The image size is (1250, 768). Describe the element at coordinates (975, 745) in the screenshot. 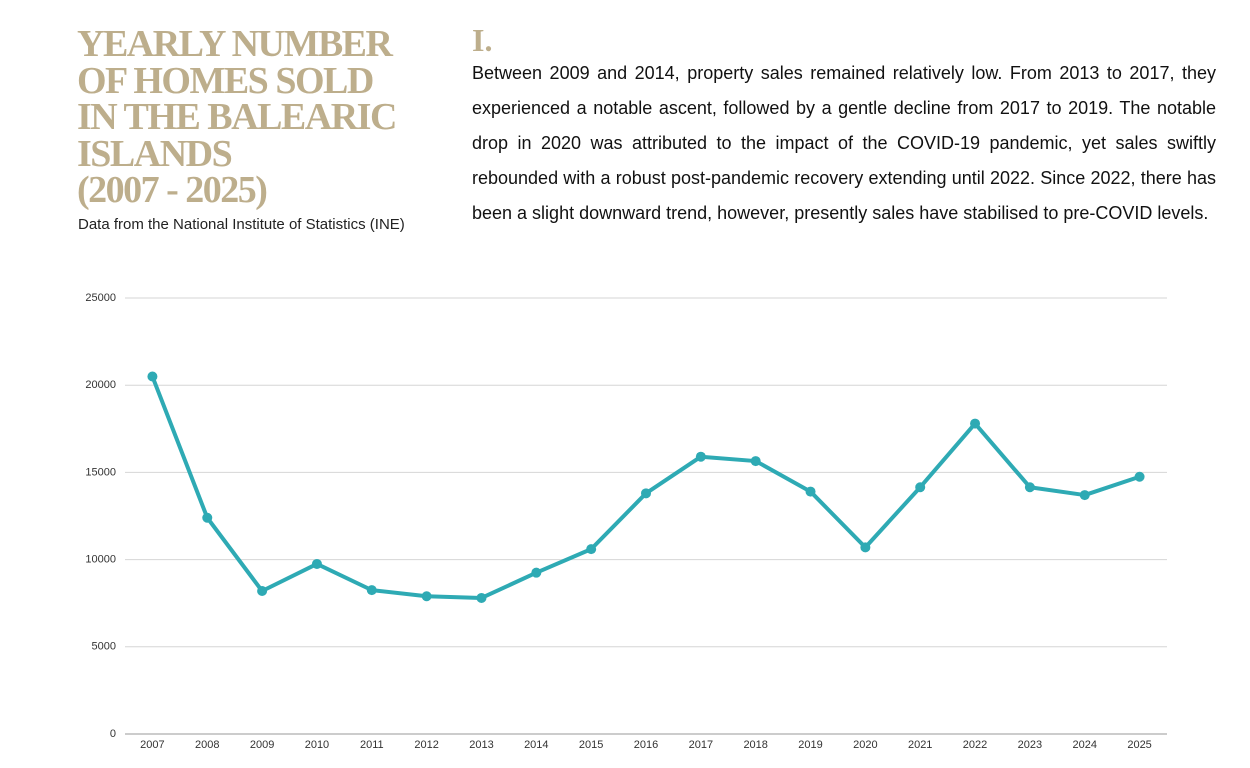

I see `x-tick-label: 2022` at that location.